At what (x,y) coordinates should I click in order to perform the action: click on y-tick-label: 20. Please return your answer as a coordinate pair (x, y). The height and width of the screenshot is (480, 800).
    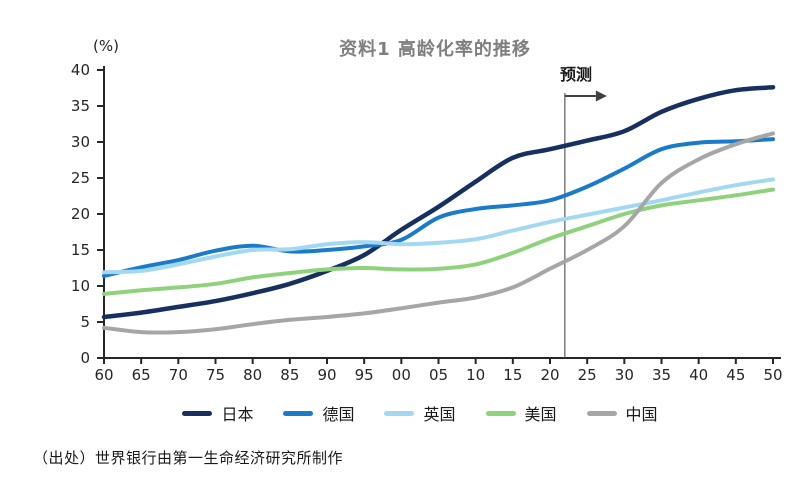
    Looking at the image, I should click on (80, 214).